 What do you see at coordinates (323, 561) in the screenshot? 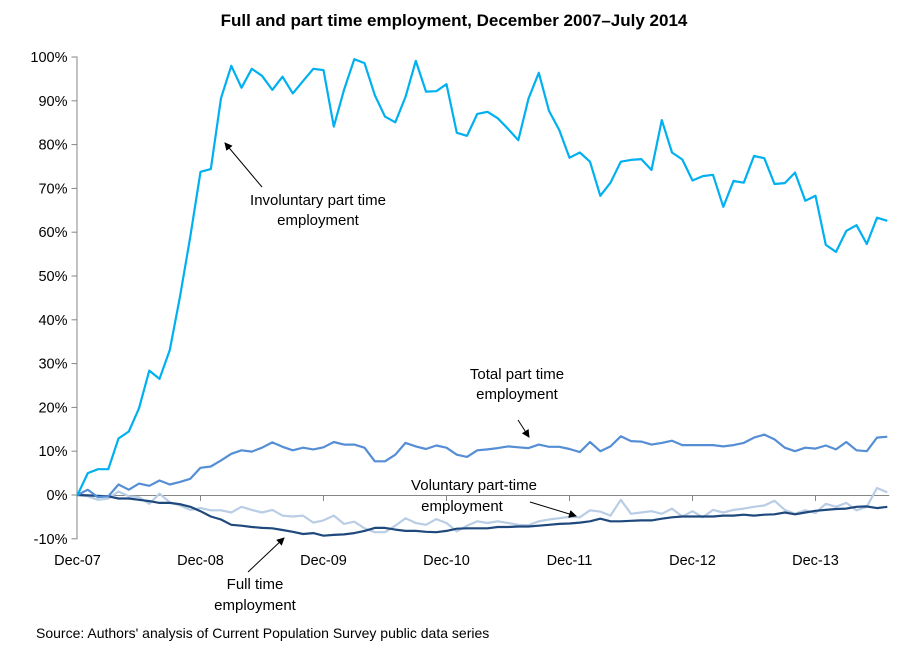
I see `x-tick-label: Dec-09` at bounding box center [323, 561].